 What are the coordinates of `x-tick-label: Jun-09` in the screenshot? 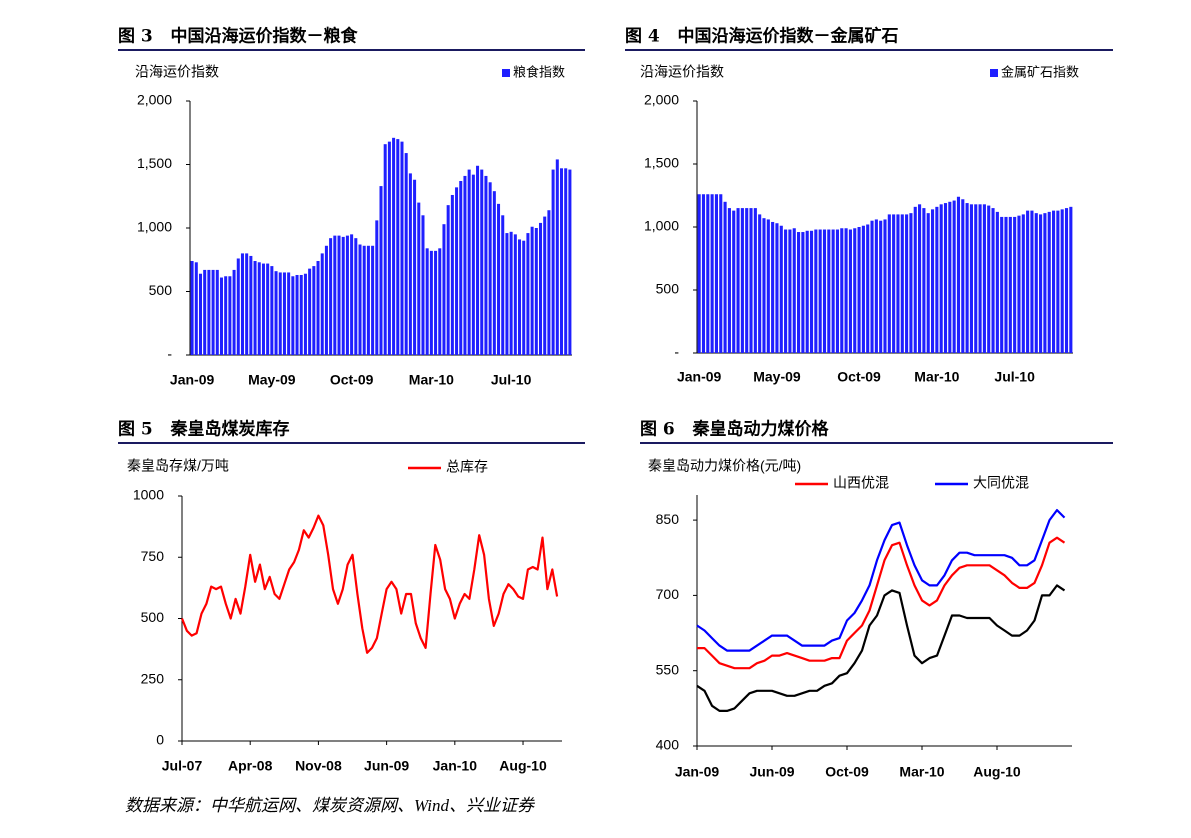 It's located at (386, 766).